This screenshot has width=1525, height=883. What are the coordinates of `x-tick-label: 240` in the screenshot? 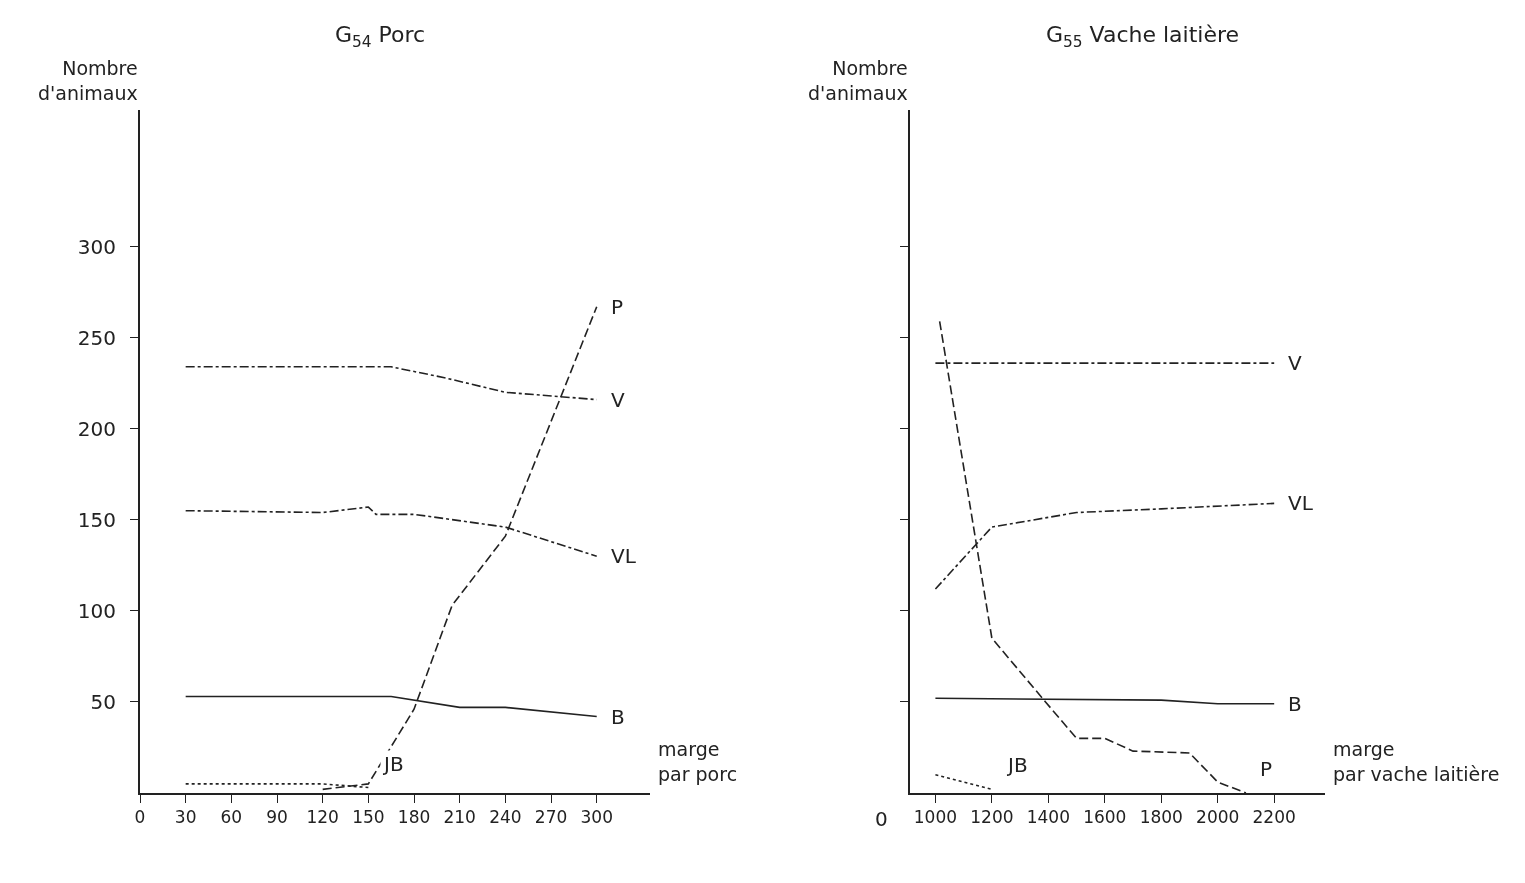 It's located at (505, 817).